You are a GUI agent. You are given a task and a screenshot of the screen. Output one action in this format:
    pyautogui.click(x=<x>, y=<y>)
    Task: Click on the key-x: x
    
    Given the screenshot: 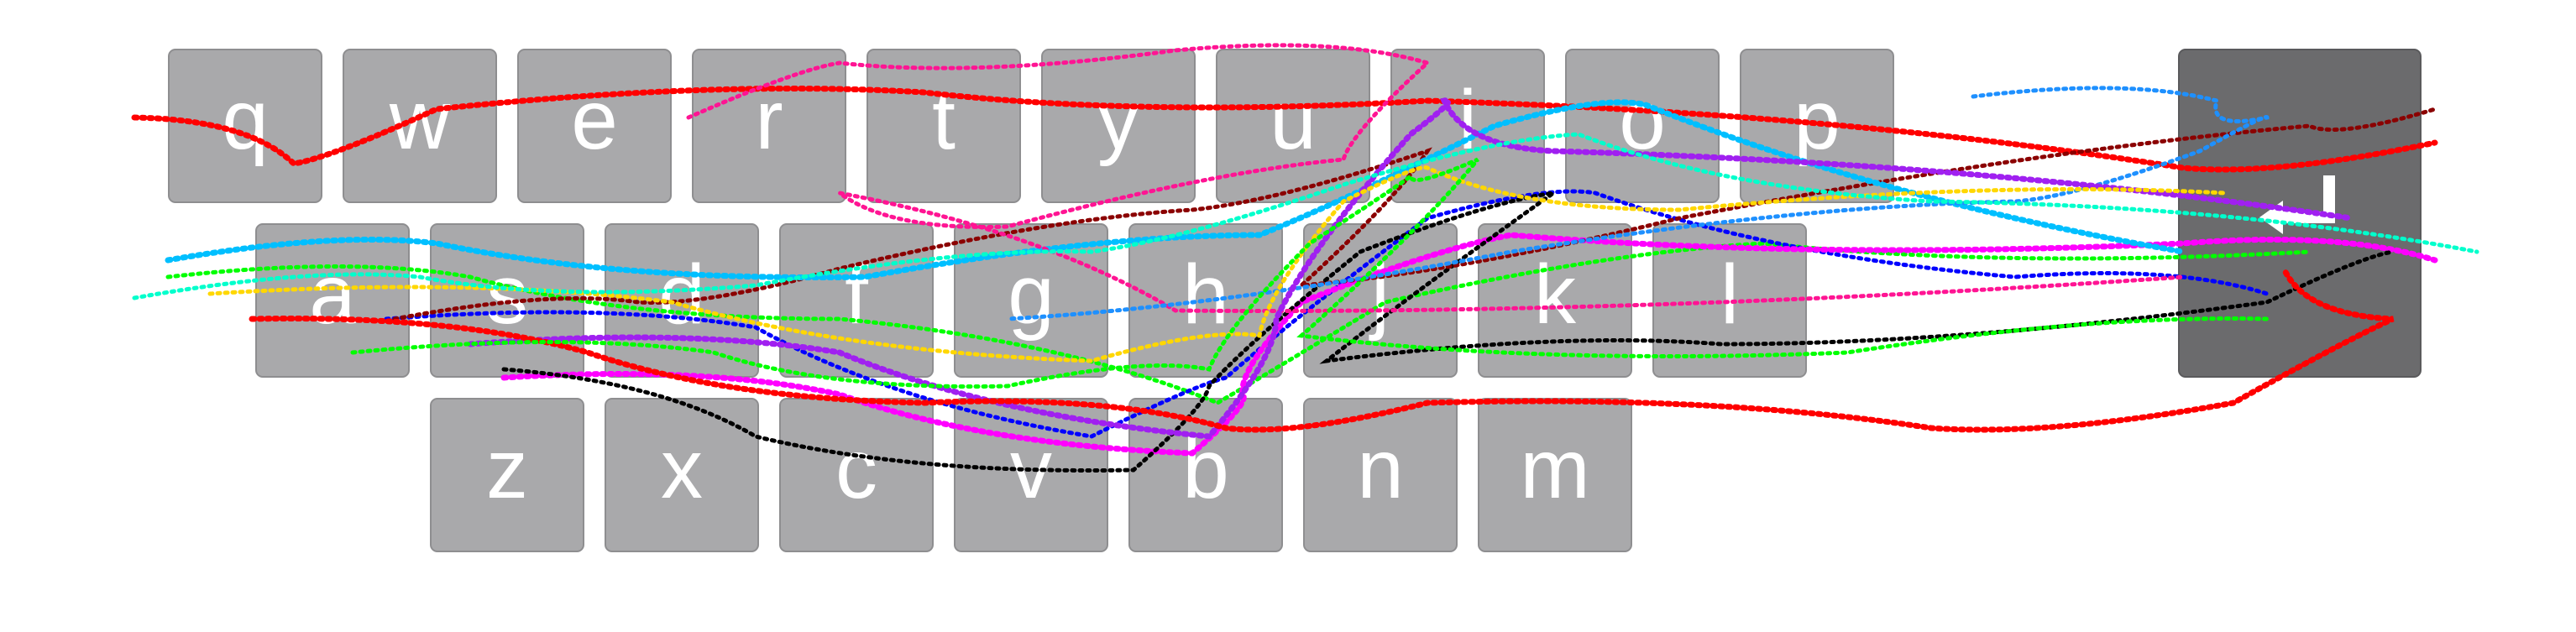 What is the action you would take?
    pyautogui.click(x=682, y=475)
    